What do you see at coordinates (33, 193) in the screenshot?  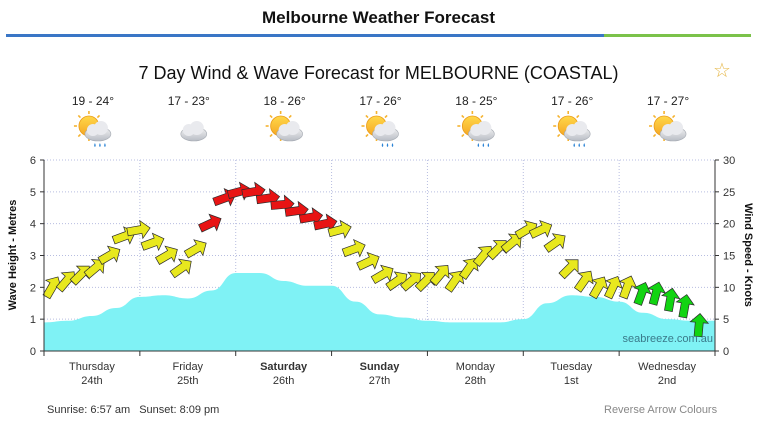 I see `y-tick-label: 5` at bounding box center [33, 193].